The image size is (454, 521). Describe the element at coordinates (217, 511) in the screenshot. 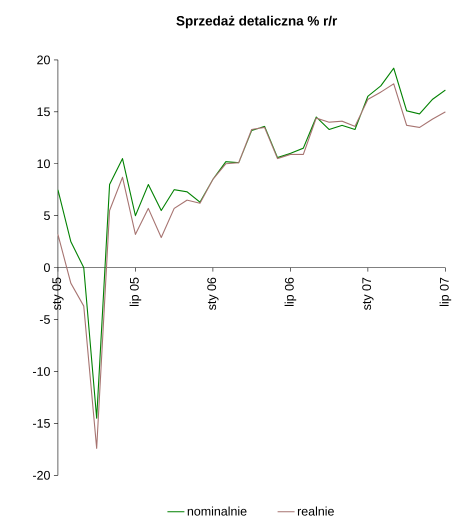

I see `legend-label: nominalnie` at that location.